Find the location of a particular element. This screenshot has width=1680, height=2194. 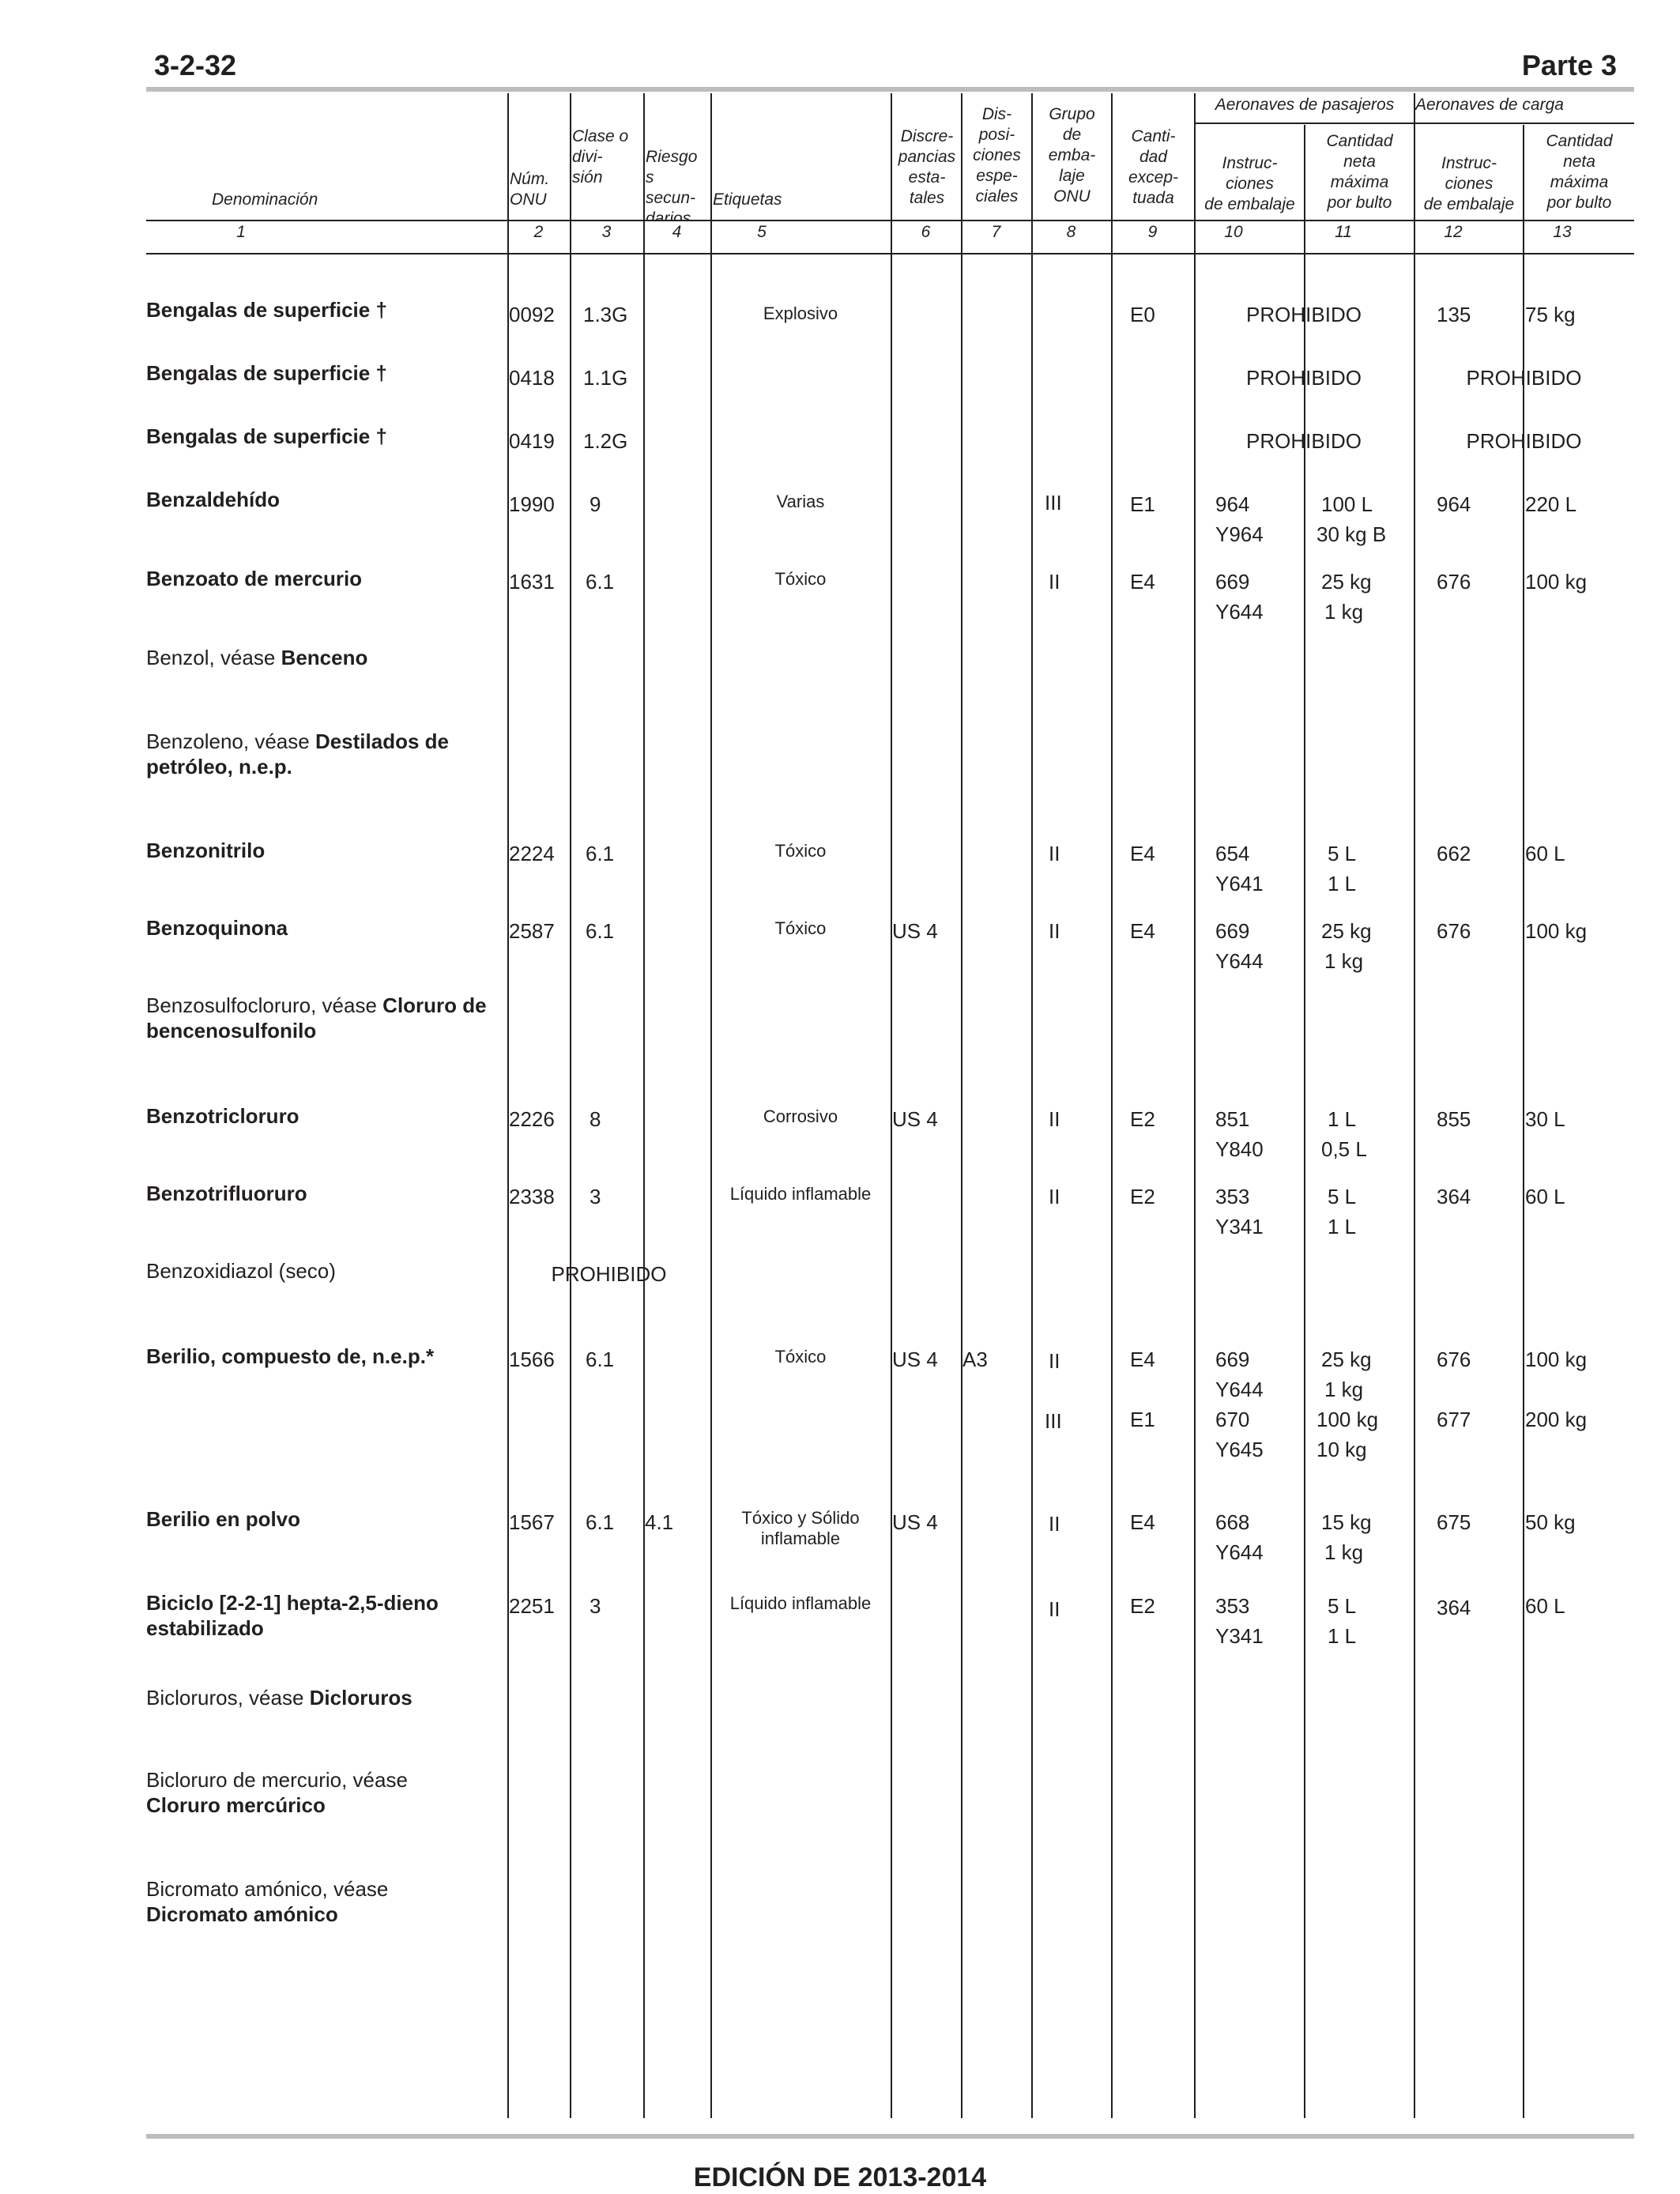

passenger-instruction-limited: Y341 is located at coordinates (1239, 1636).